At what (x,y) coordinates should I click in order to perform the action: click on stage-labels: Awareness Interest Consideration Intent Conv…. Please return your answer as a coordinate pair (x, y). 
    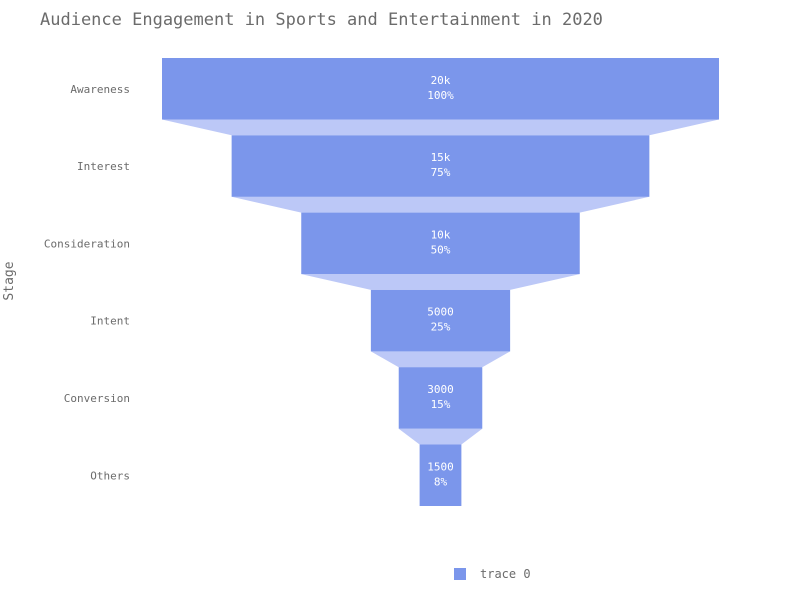
    Looking at the image, I should click on (87, 283).